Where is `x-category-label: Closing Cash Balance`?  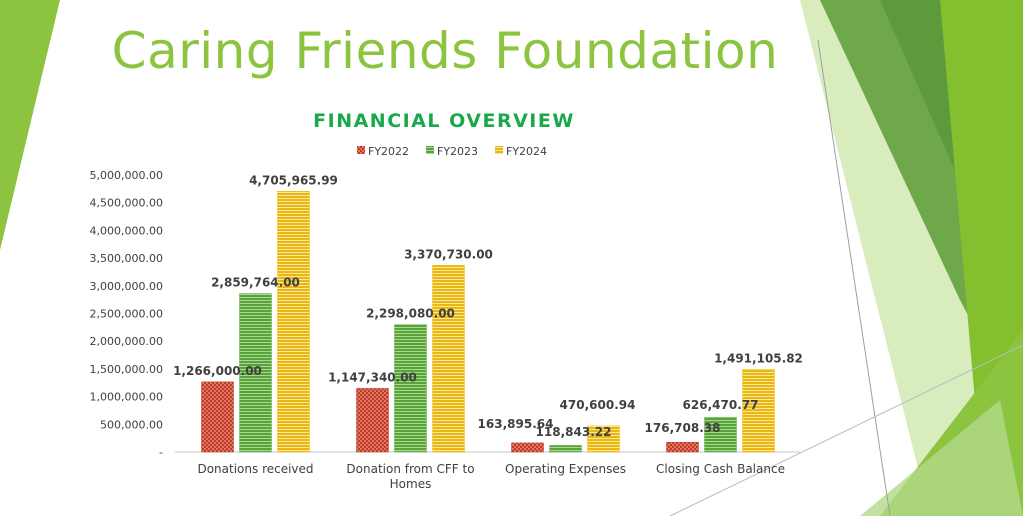 x-category-label: Closing Cash Balance is located at coordinates (720, 469).